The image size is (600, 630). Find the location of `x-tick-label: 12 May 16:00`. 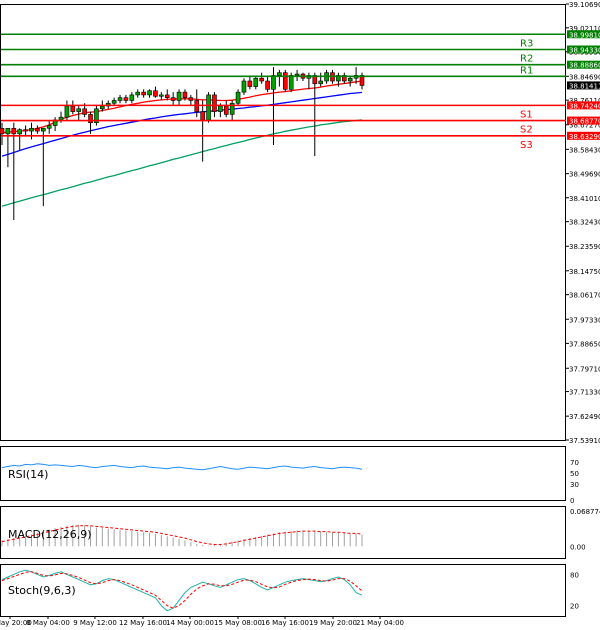

x-tick-label: 12 May 16:00 is located at coordinates (143, 623).